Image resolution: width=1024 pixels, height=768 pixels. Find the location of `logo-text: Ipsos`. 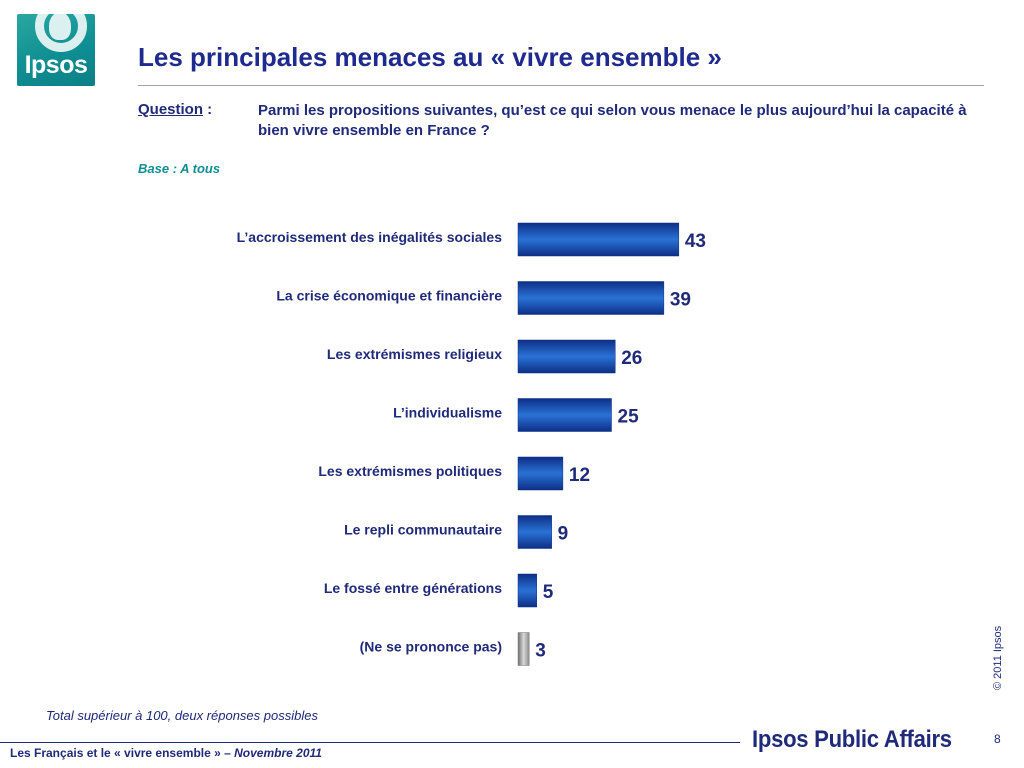

logo-text: Ipsos is located at coordinates (56, 65).